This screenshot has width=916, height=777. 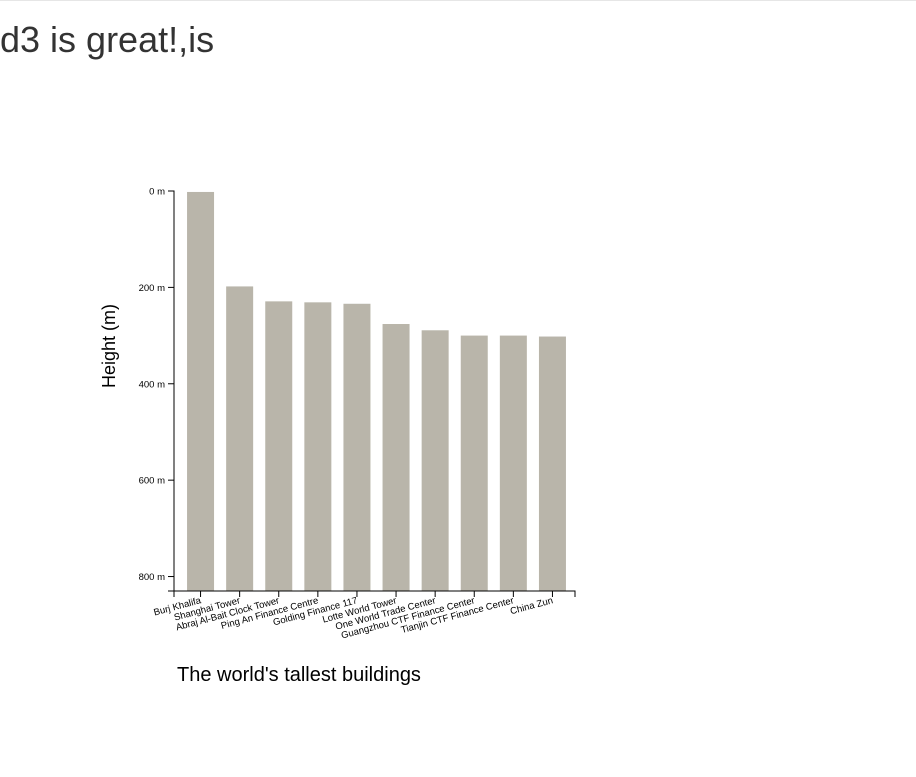 What do you see at coordinates (299, 675) in the screenshot?
I see `chart-title: The world's tallest buildings` at bounding box center [299, 675].